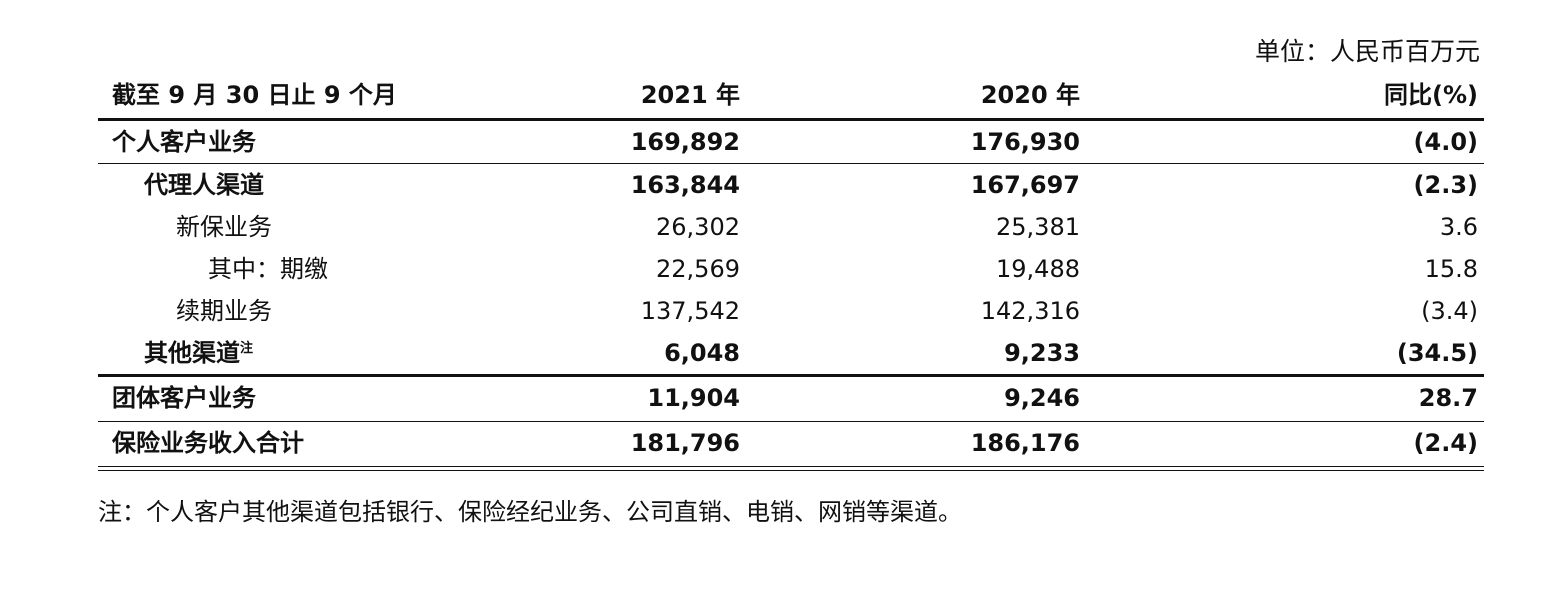  Describe the element at coordinates (791, 311) in the screenshot. I see `table-row-renewal: 续期业务 137,542 142,316 (3.4)` at that location.